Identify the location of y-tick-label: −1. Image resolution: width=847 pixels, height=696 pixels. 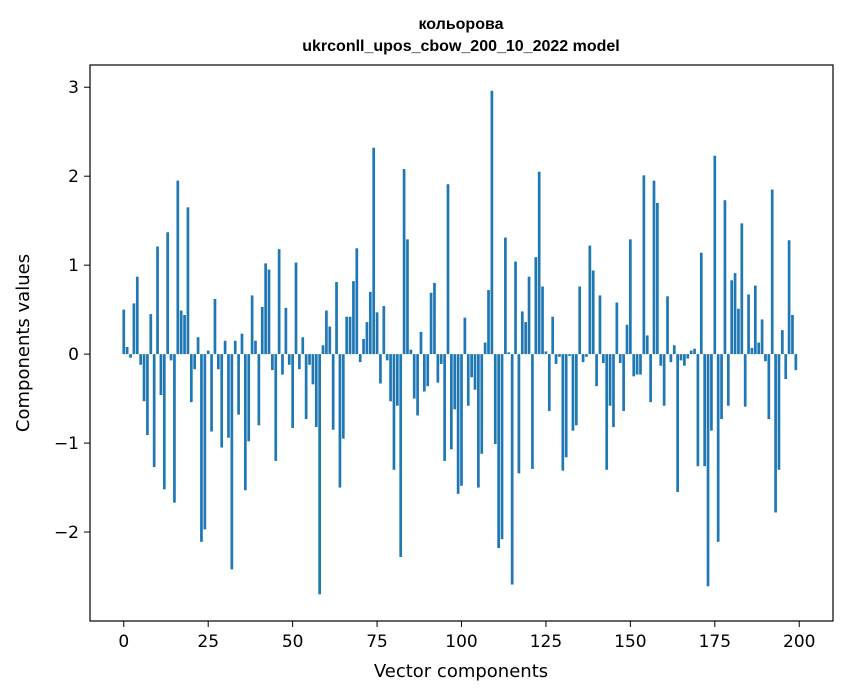
(66, 444).